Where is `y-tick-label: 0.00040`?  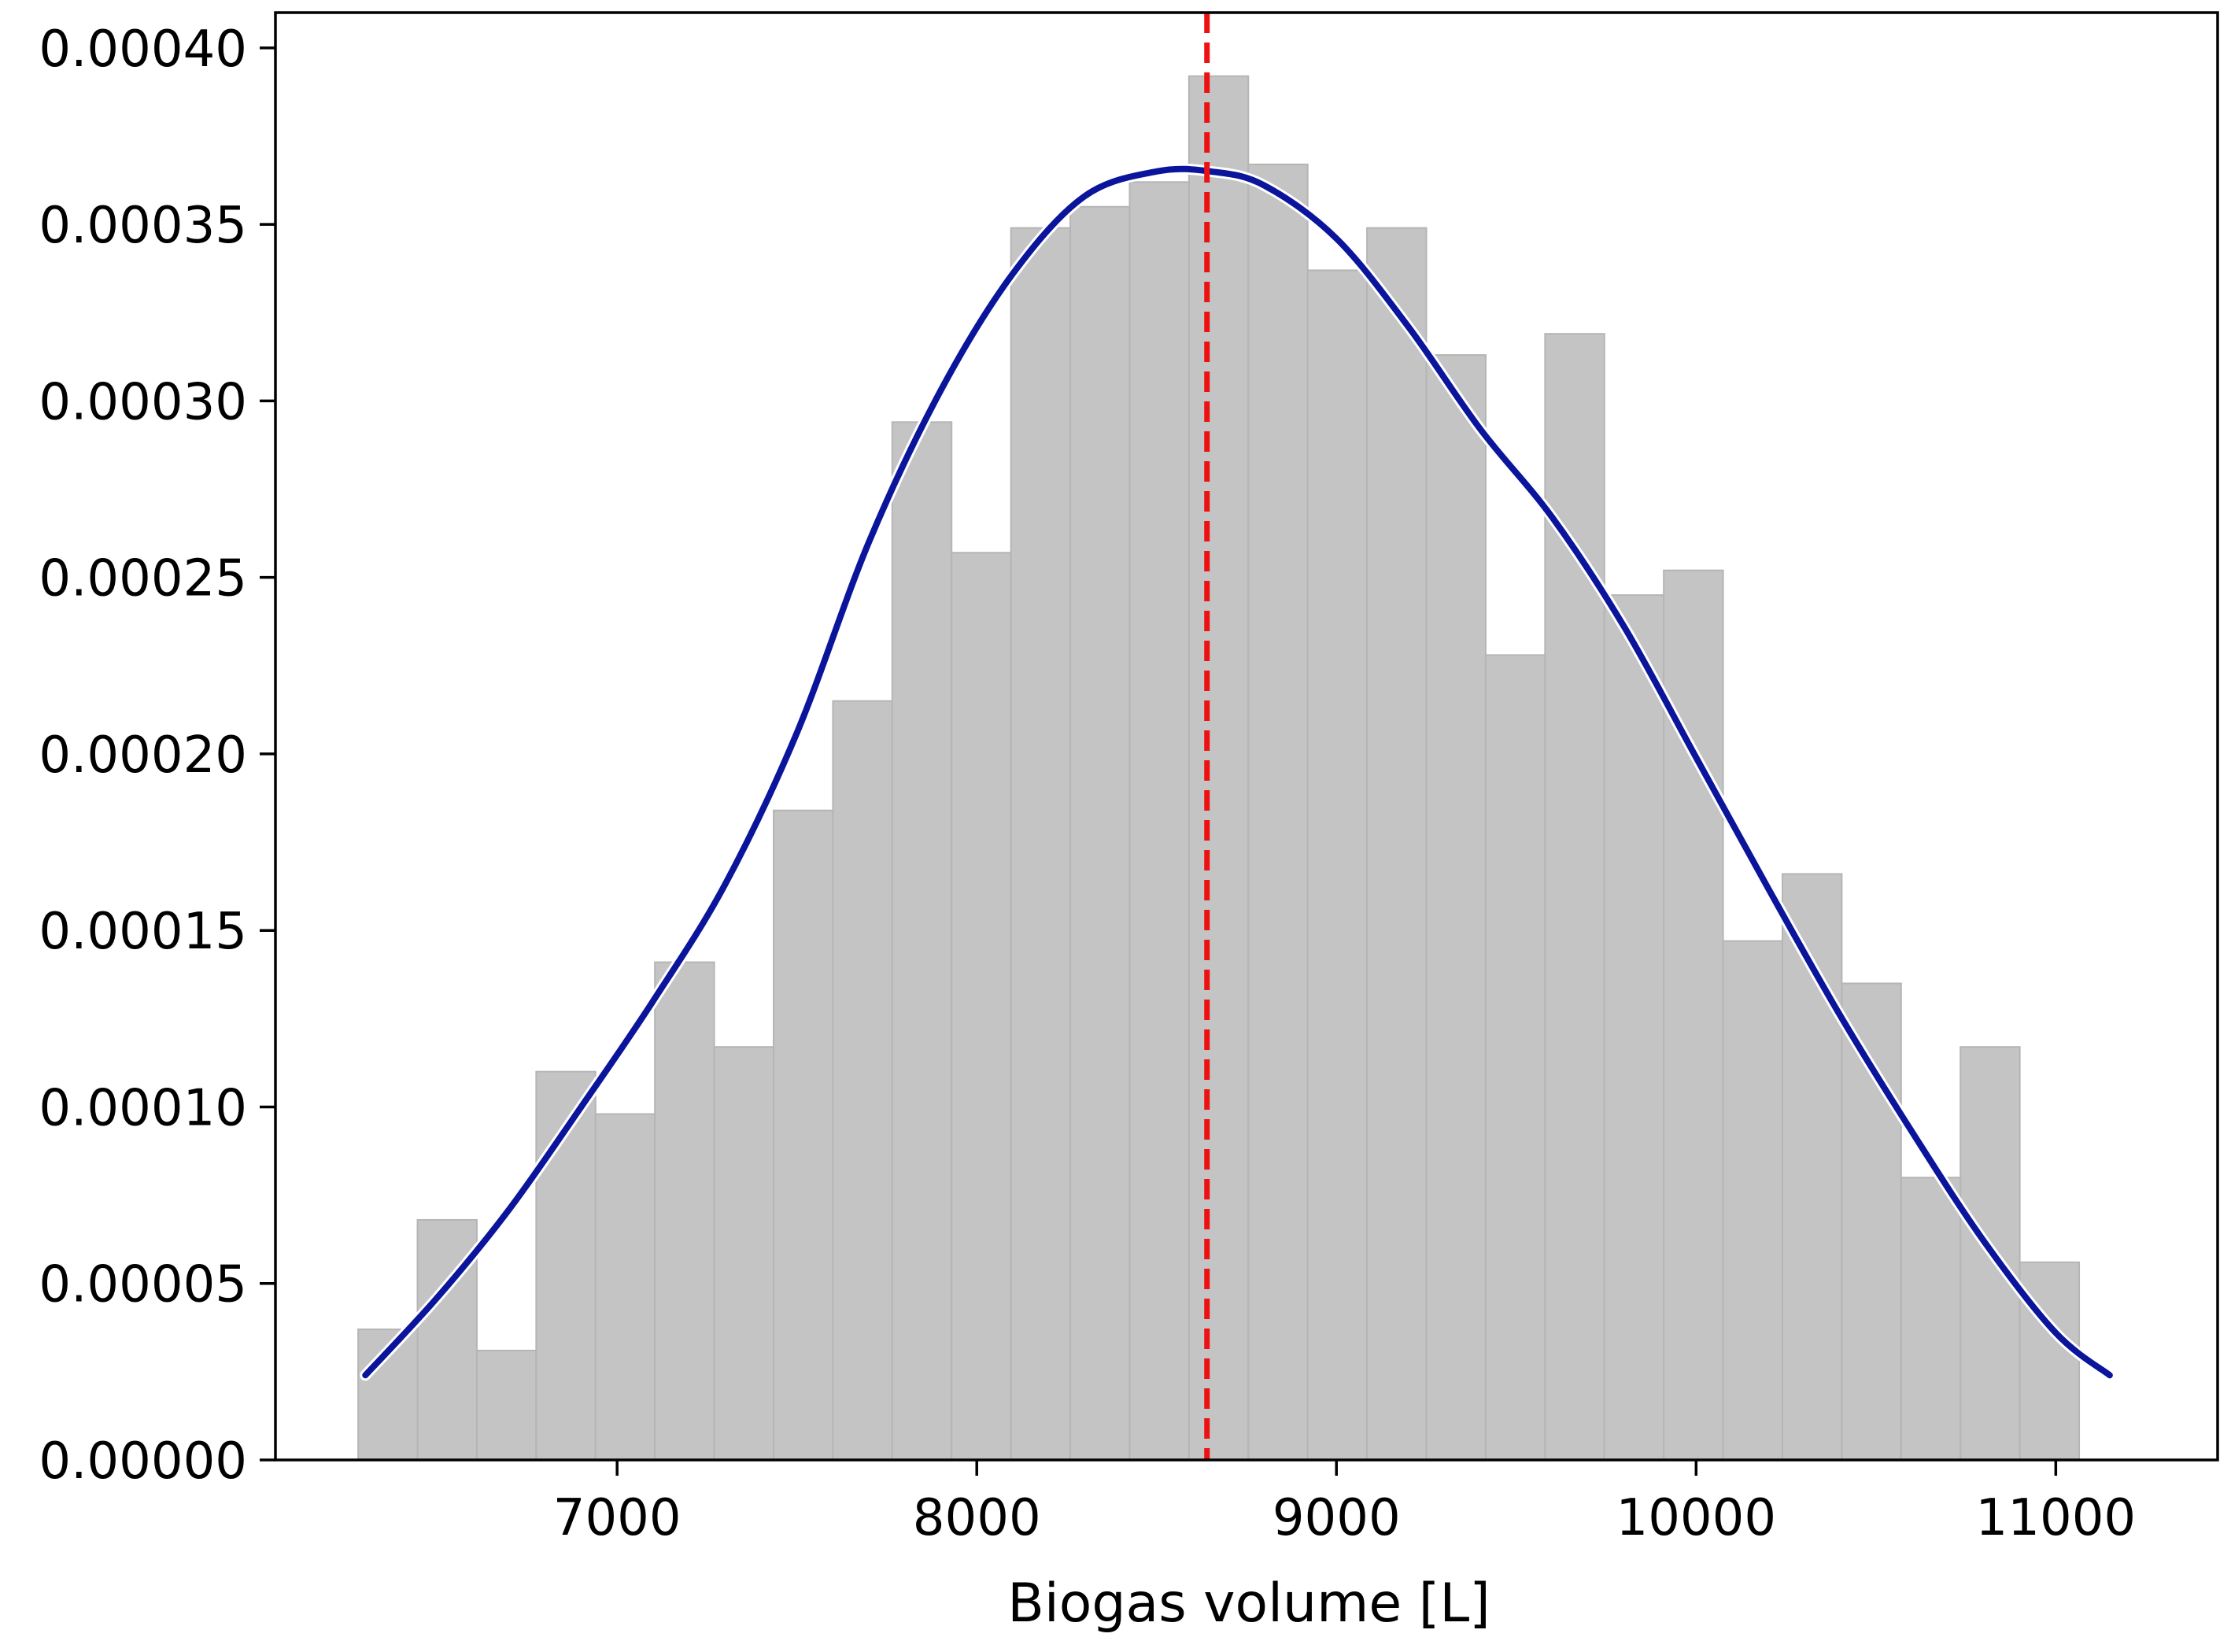 y-tick-label: 0.00040 is located at coordinates (143, 50).